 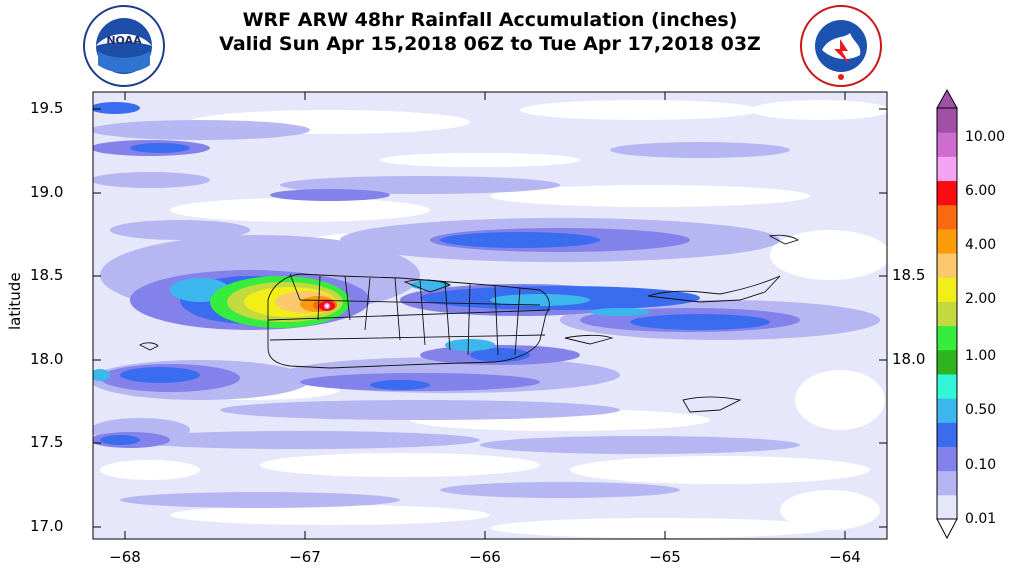 I want to click on colorbar-label: 0.50, so click(x=981, y=410).